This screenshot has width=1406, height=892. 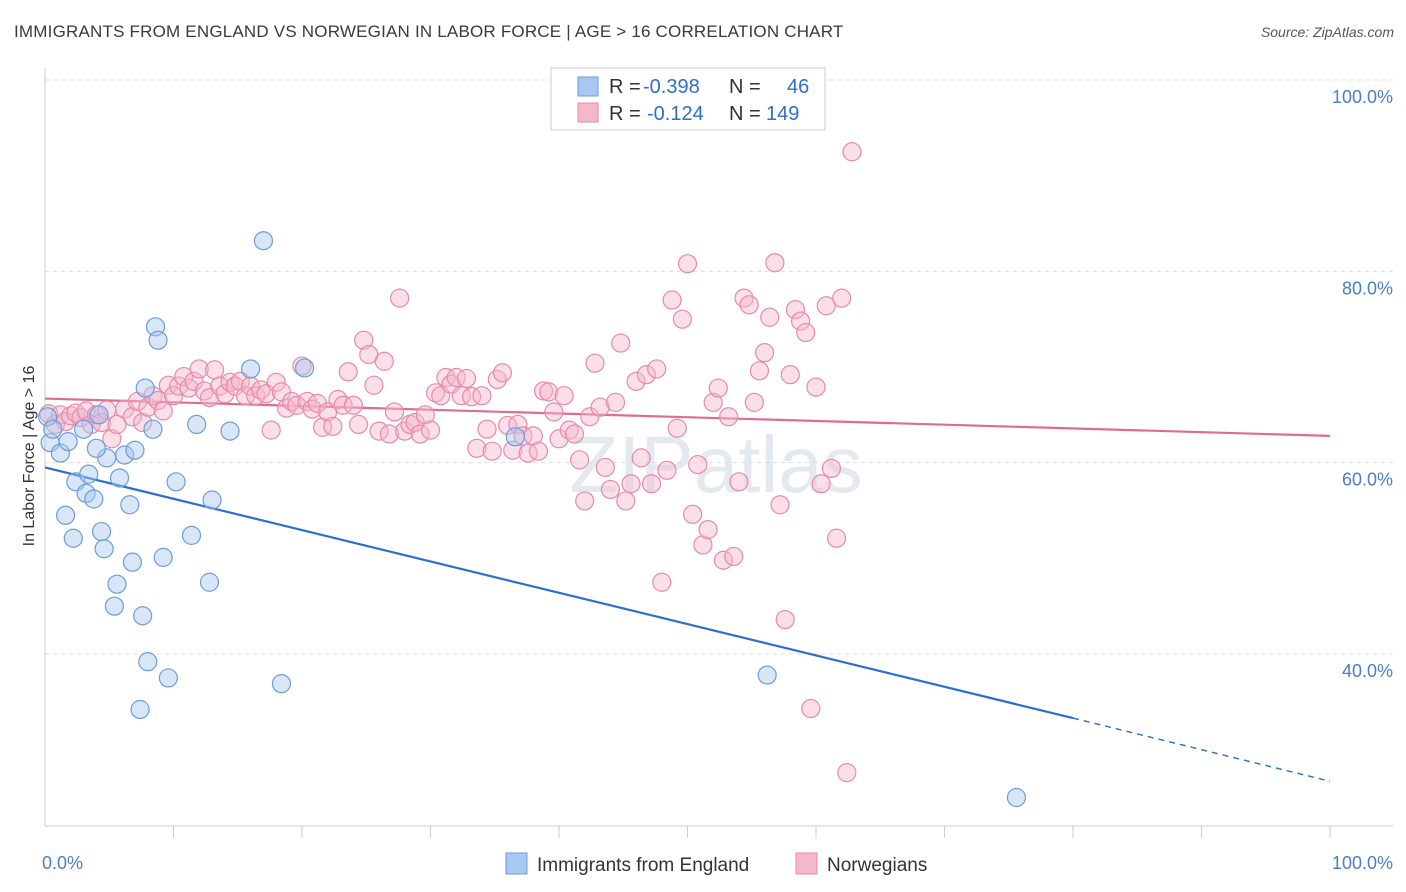 What do you see at coordinates (1362, 863) in the screenshot?
I see `x-tick-label: 100.0%` at bounding box center [1362, 863].